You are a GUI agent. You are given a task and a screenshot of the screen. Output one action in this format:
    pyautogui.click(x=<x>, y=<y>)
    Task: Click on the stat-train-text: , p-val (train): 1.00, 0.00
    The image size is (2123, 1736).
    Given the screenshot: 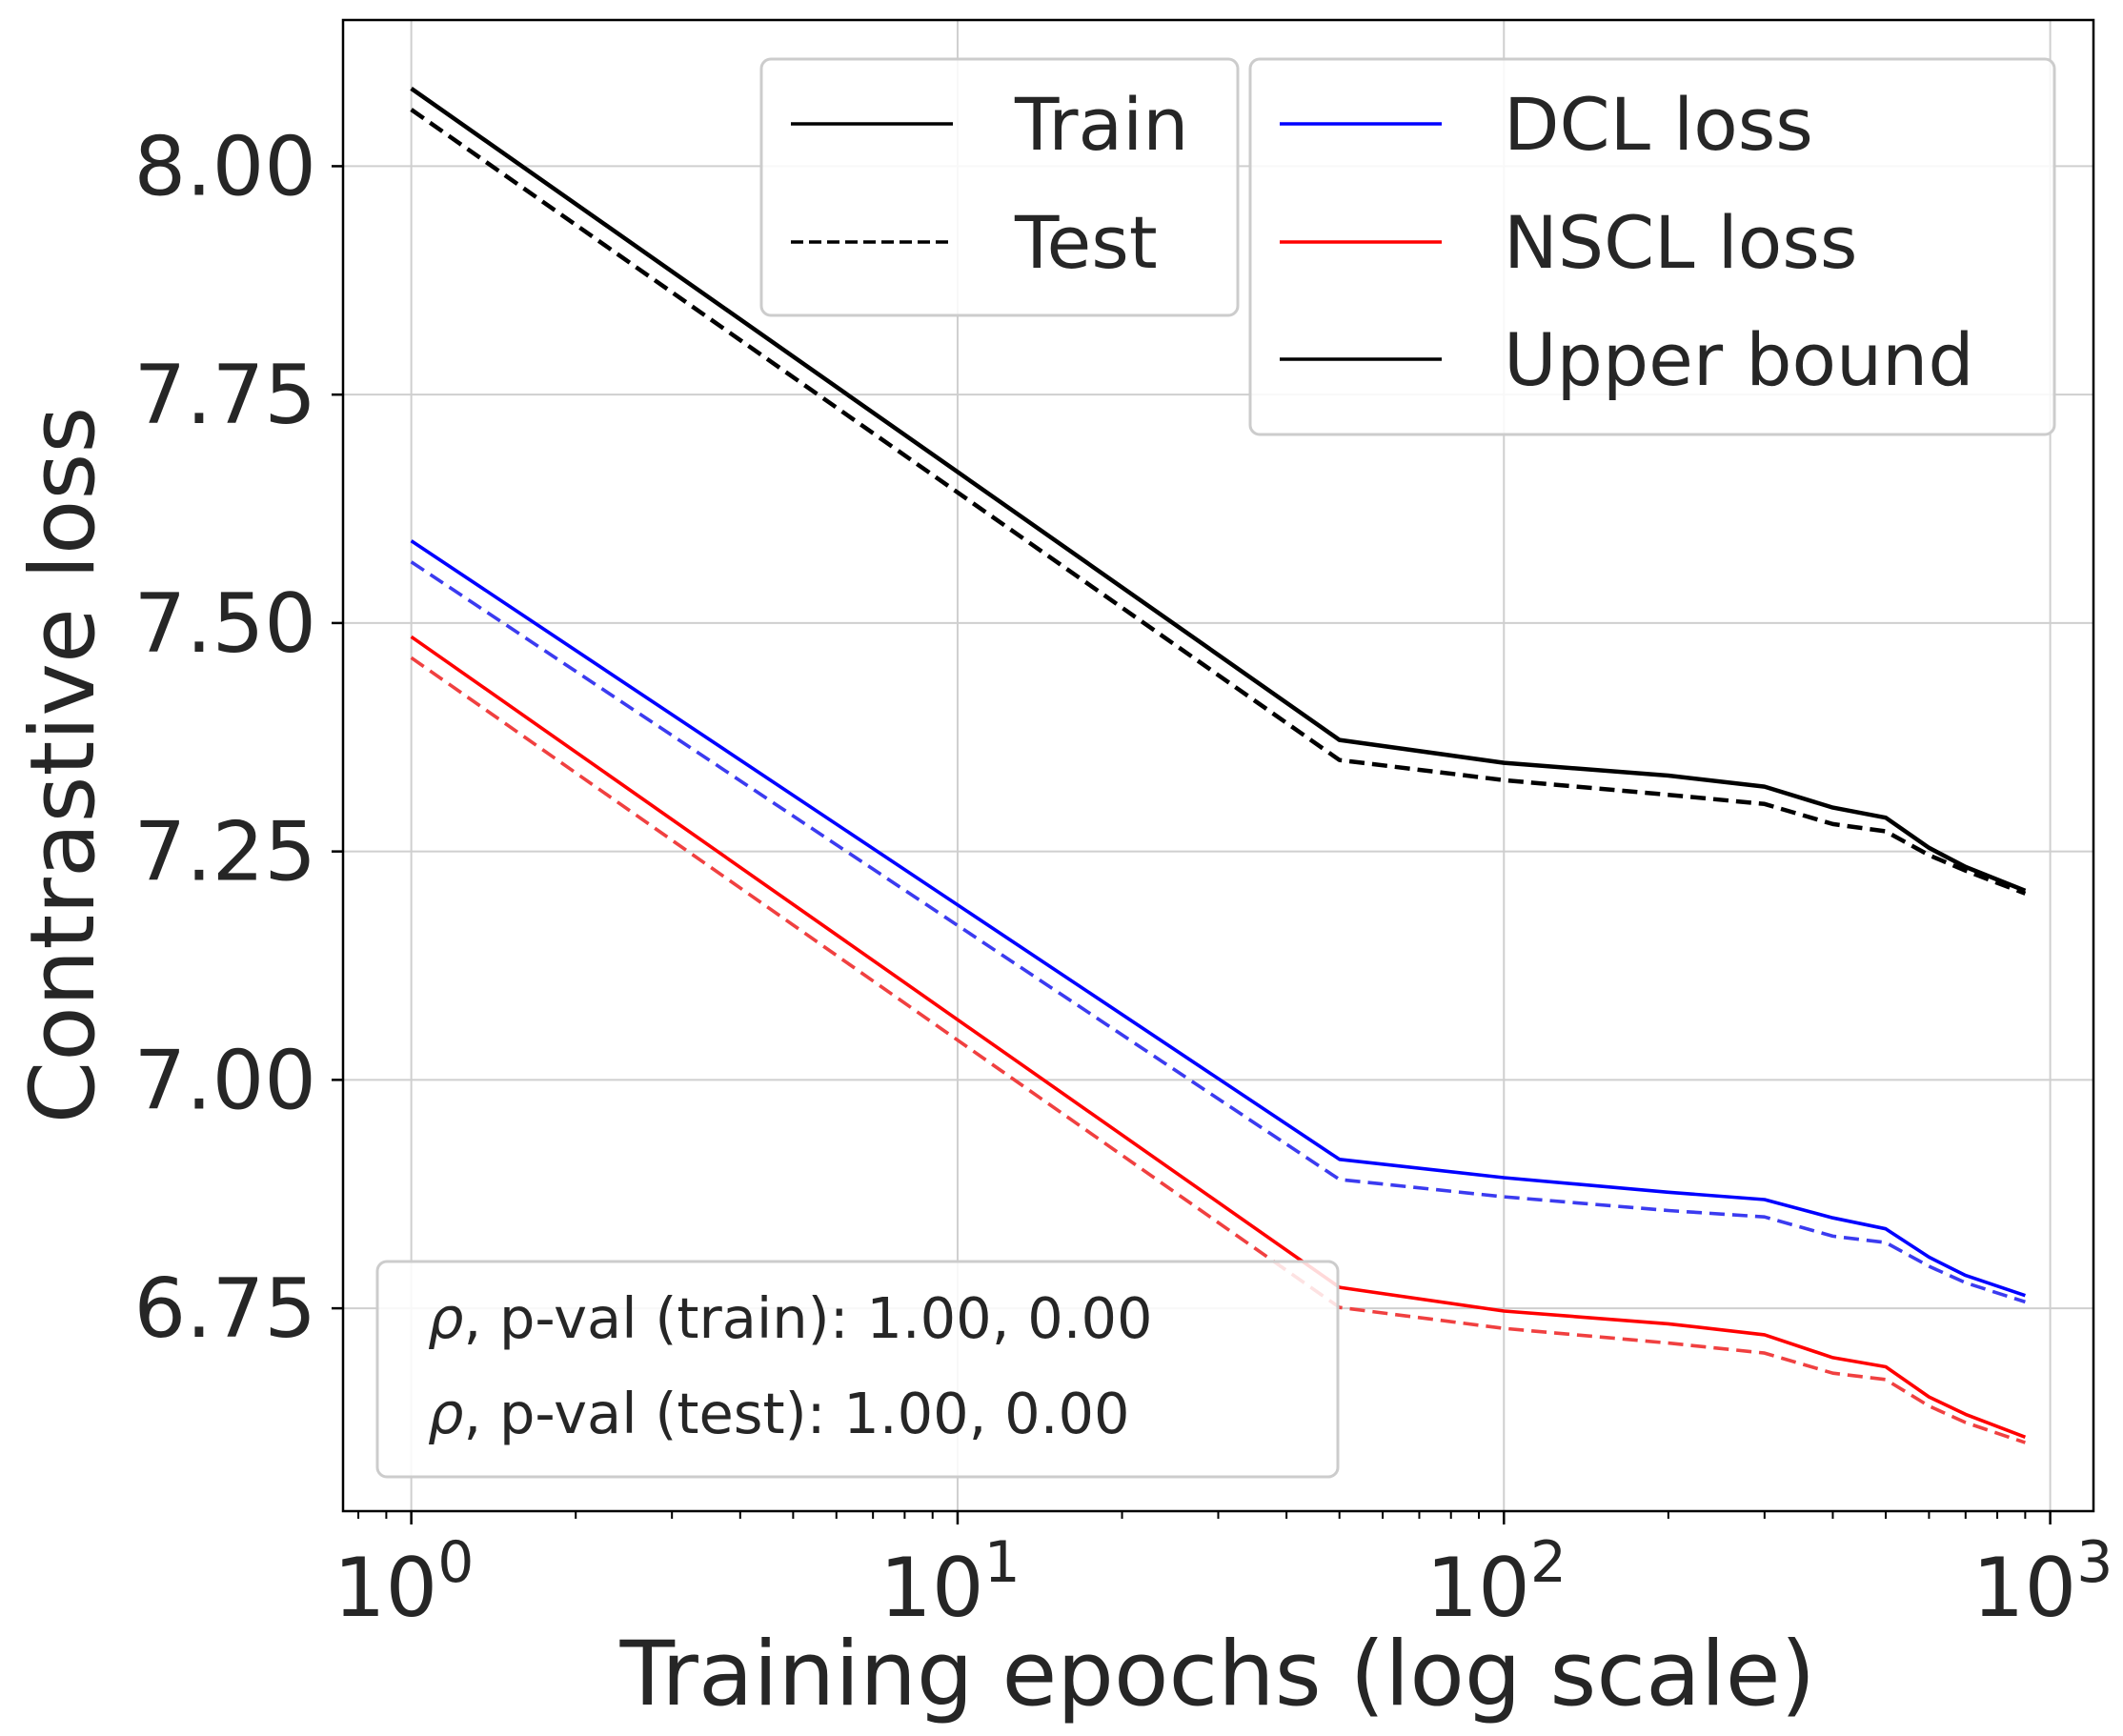 What is the action you would take?
    pyautogui.click(x=807, y=1318)
    